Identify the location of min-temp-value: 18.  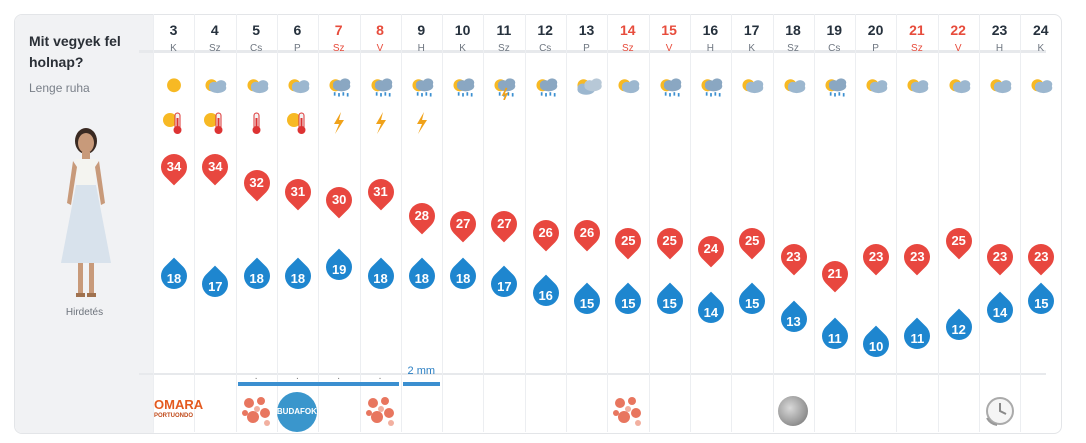
(256, 278).